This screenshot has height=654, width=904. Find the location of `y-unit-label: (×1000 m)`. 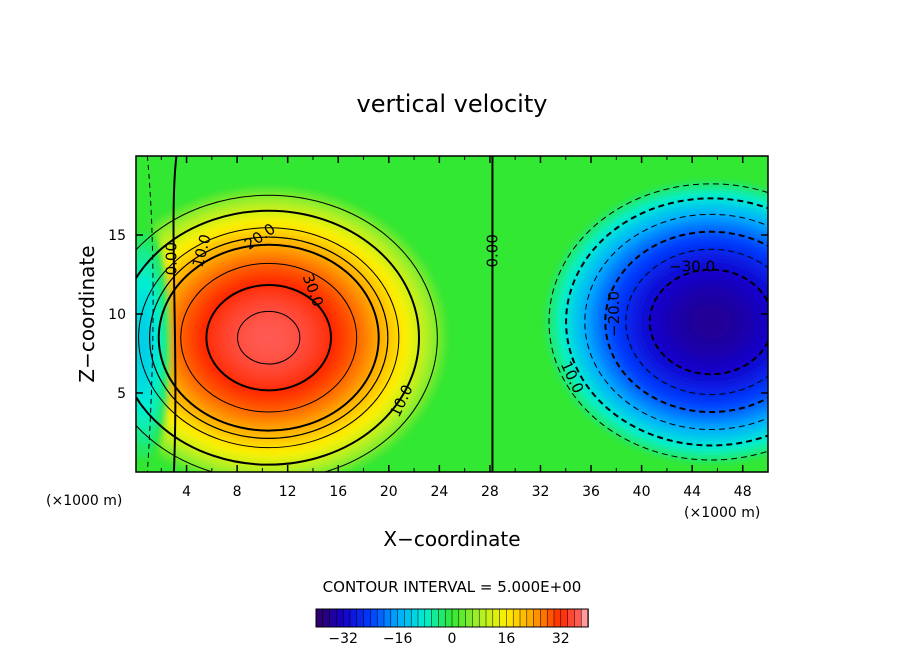

y-unit-label: (×1000 m) is located at coordinates (84, 501).